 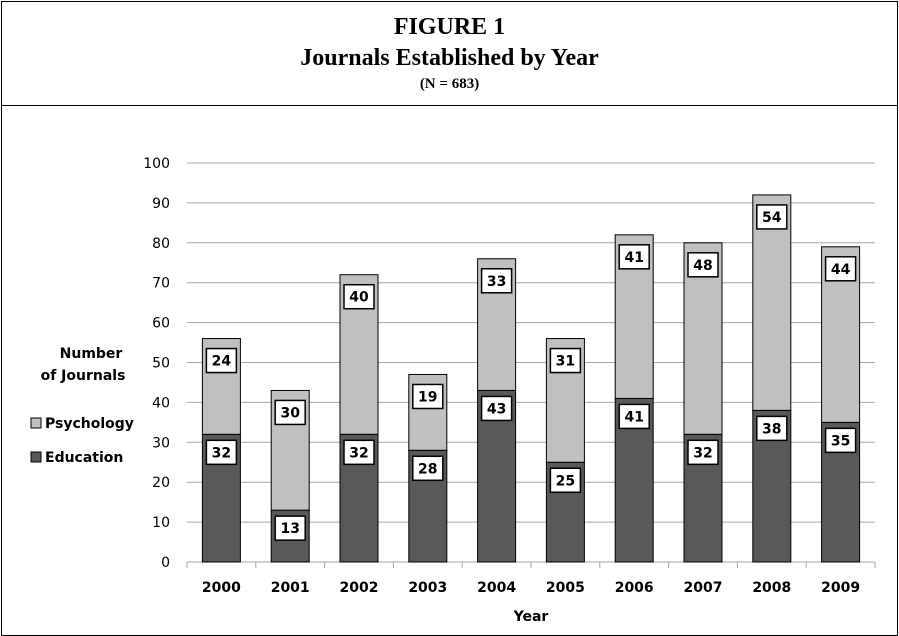 What do you see at coordinates (89, 424) in the screenshot?
I see `legend-label: Psychology` at bounding box center [89, 424].